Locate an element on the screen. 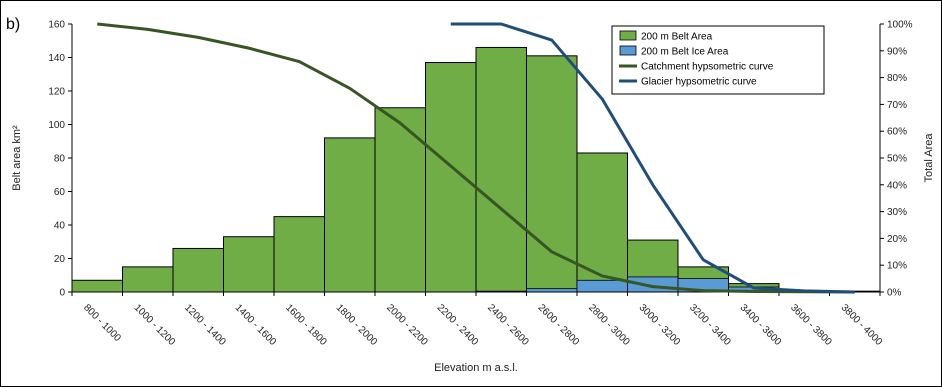 The height and width of the screenshot is (387, 942). x-tick-label: 2800 - 3000 is located at coordinates (609, 325).